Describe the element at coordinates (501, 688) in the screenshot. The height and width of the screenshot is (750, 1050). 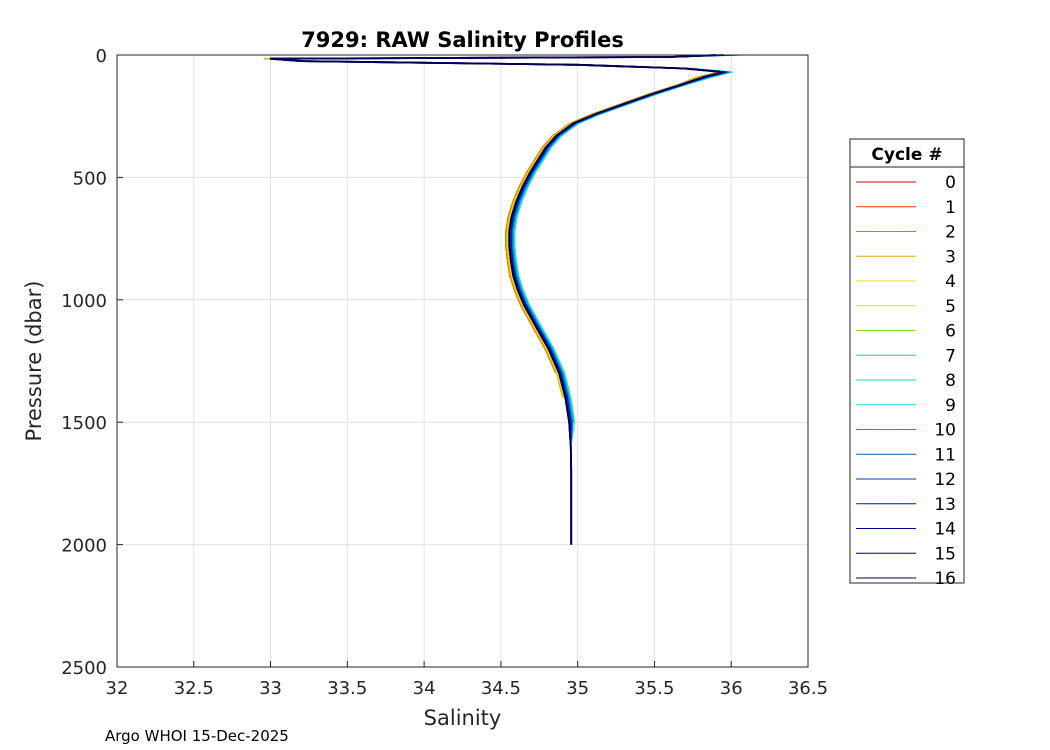
I see `x-tick-label: 34.5` at that location.